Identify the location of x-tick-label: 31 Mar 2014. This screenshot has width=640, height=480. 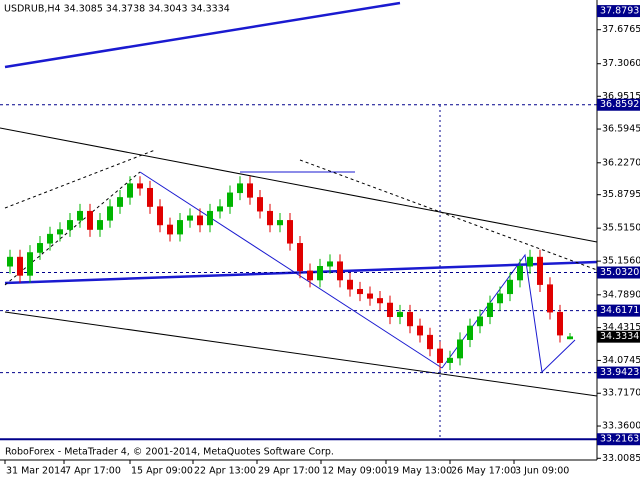
(36, 471).